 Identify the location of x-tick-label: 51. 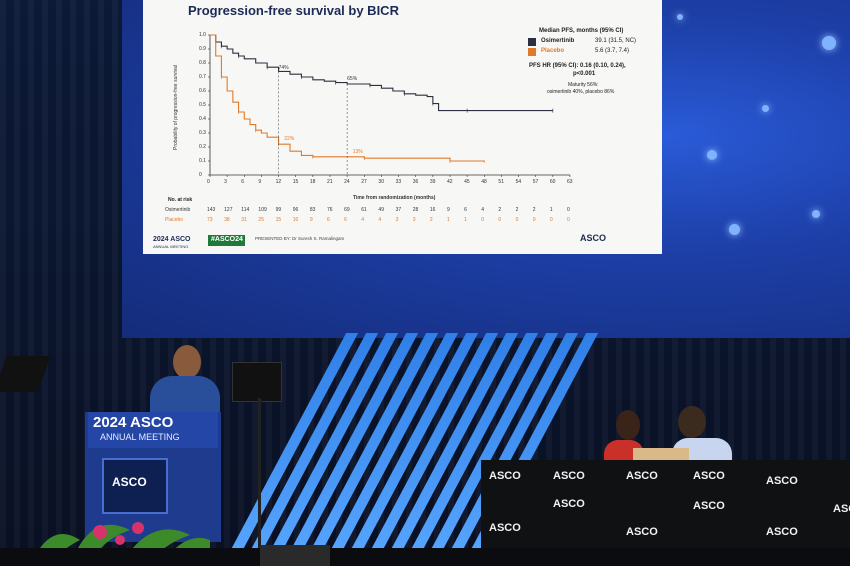
(501, 182).